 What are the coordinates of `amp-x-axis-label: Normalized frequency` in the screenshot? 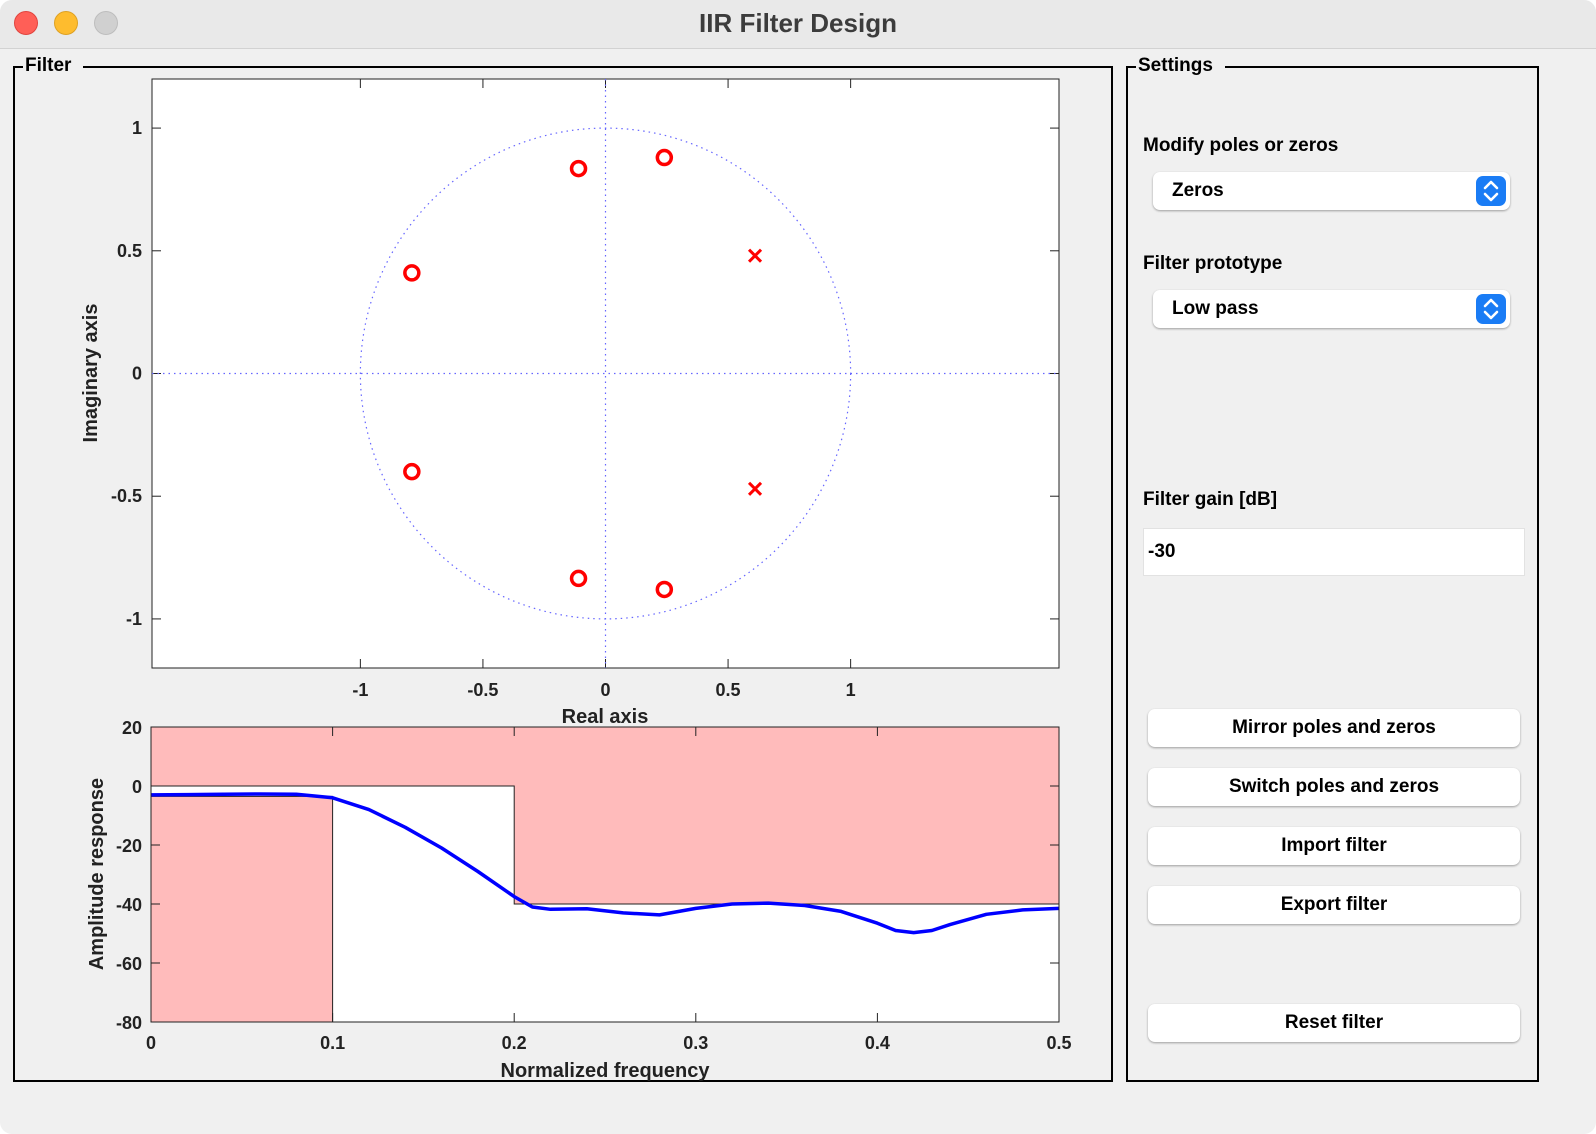 It's located at (606, 1071).